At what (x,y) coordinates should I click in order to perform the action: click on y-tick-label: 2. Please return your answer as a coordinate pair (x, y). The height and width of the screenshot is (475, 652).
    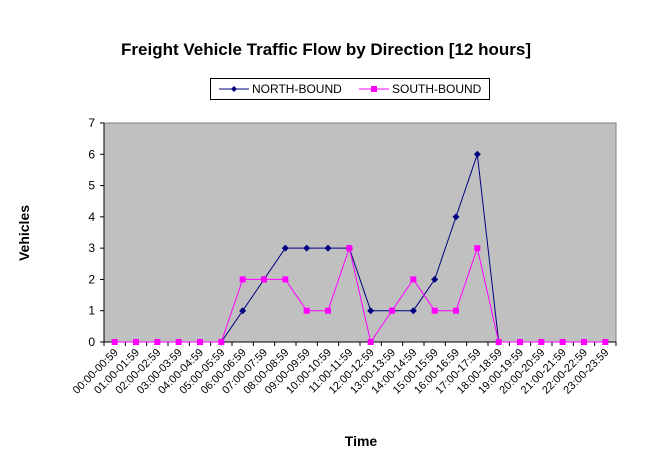
    Looking at the image, I should click on (91, 279).